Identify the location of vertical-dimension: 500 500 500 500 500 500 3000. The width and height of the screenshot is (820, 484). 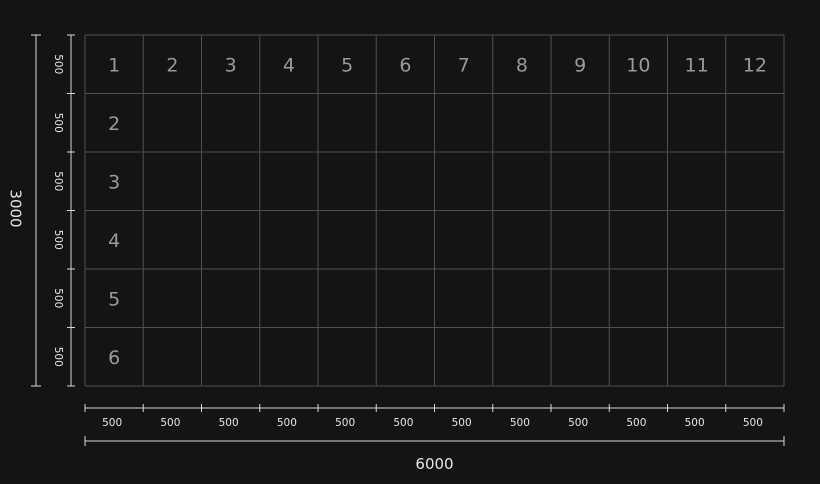
(41, 210).